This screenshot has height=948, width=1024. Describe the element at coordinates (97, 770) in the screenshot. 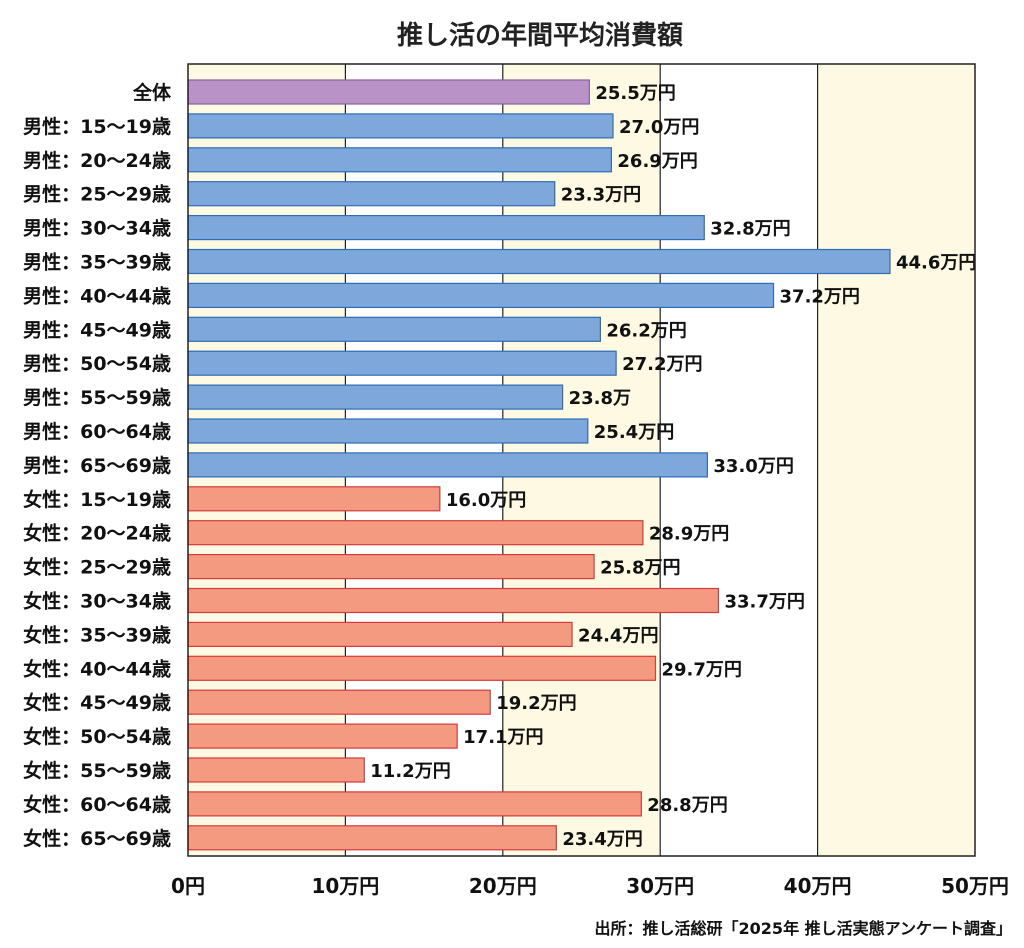

I see `category-label: 女性：55〜59歳` at that location.